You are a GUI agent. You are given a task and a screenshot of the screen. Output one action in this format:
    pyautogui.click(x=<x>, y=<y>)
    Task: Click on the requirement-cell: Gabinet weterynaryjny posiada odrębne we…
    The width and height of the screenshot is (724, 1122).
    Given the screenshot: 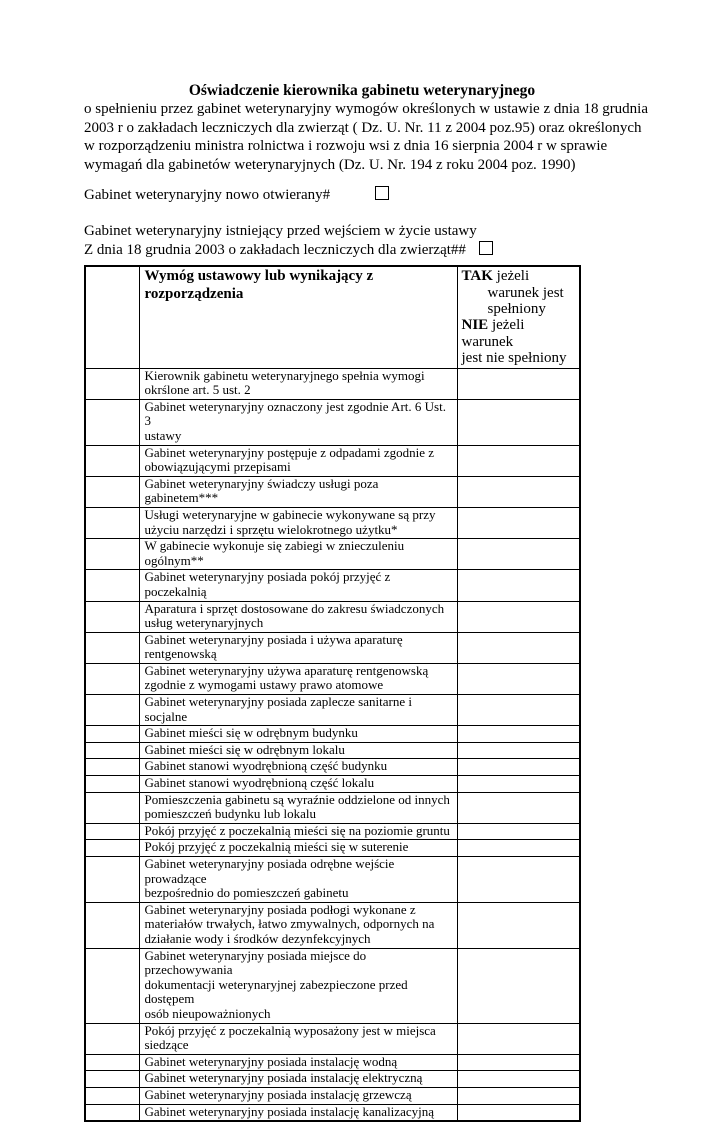 What is the action you would take?
    pyautogui.click(x=298, y=879)
    